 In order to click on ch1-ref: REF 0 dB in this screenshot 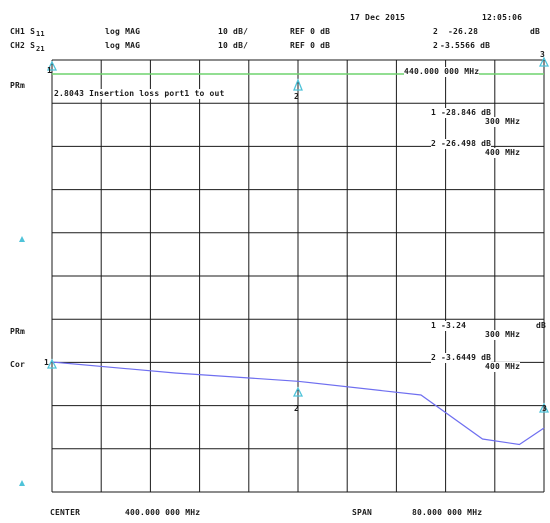, I will do `click(310, 31)`.